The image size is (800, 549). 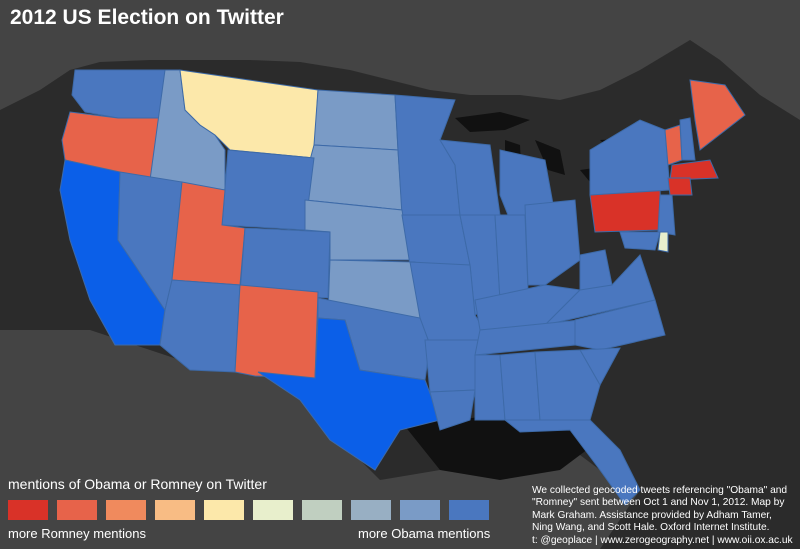 I want to click on map-title: 2012 US Election on Twitter, so click(x=147, y=17).